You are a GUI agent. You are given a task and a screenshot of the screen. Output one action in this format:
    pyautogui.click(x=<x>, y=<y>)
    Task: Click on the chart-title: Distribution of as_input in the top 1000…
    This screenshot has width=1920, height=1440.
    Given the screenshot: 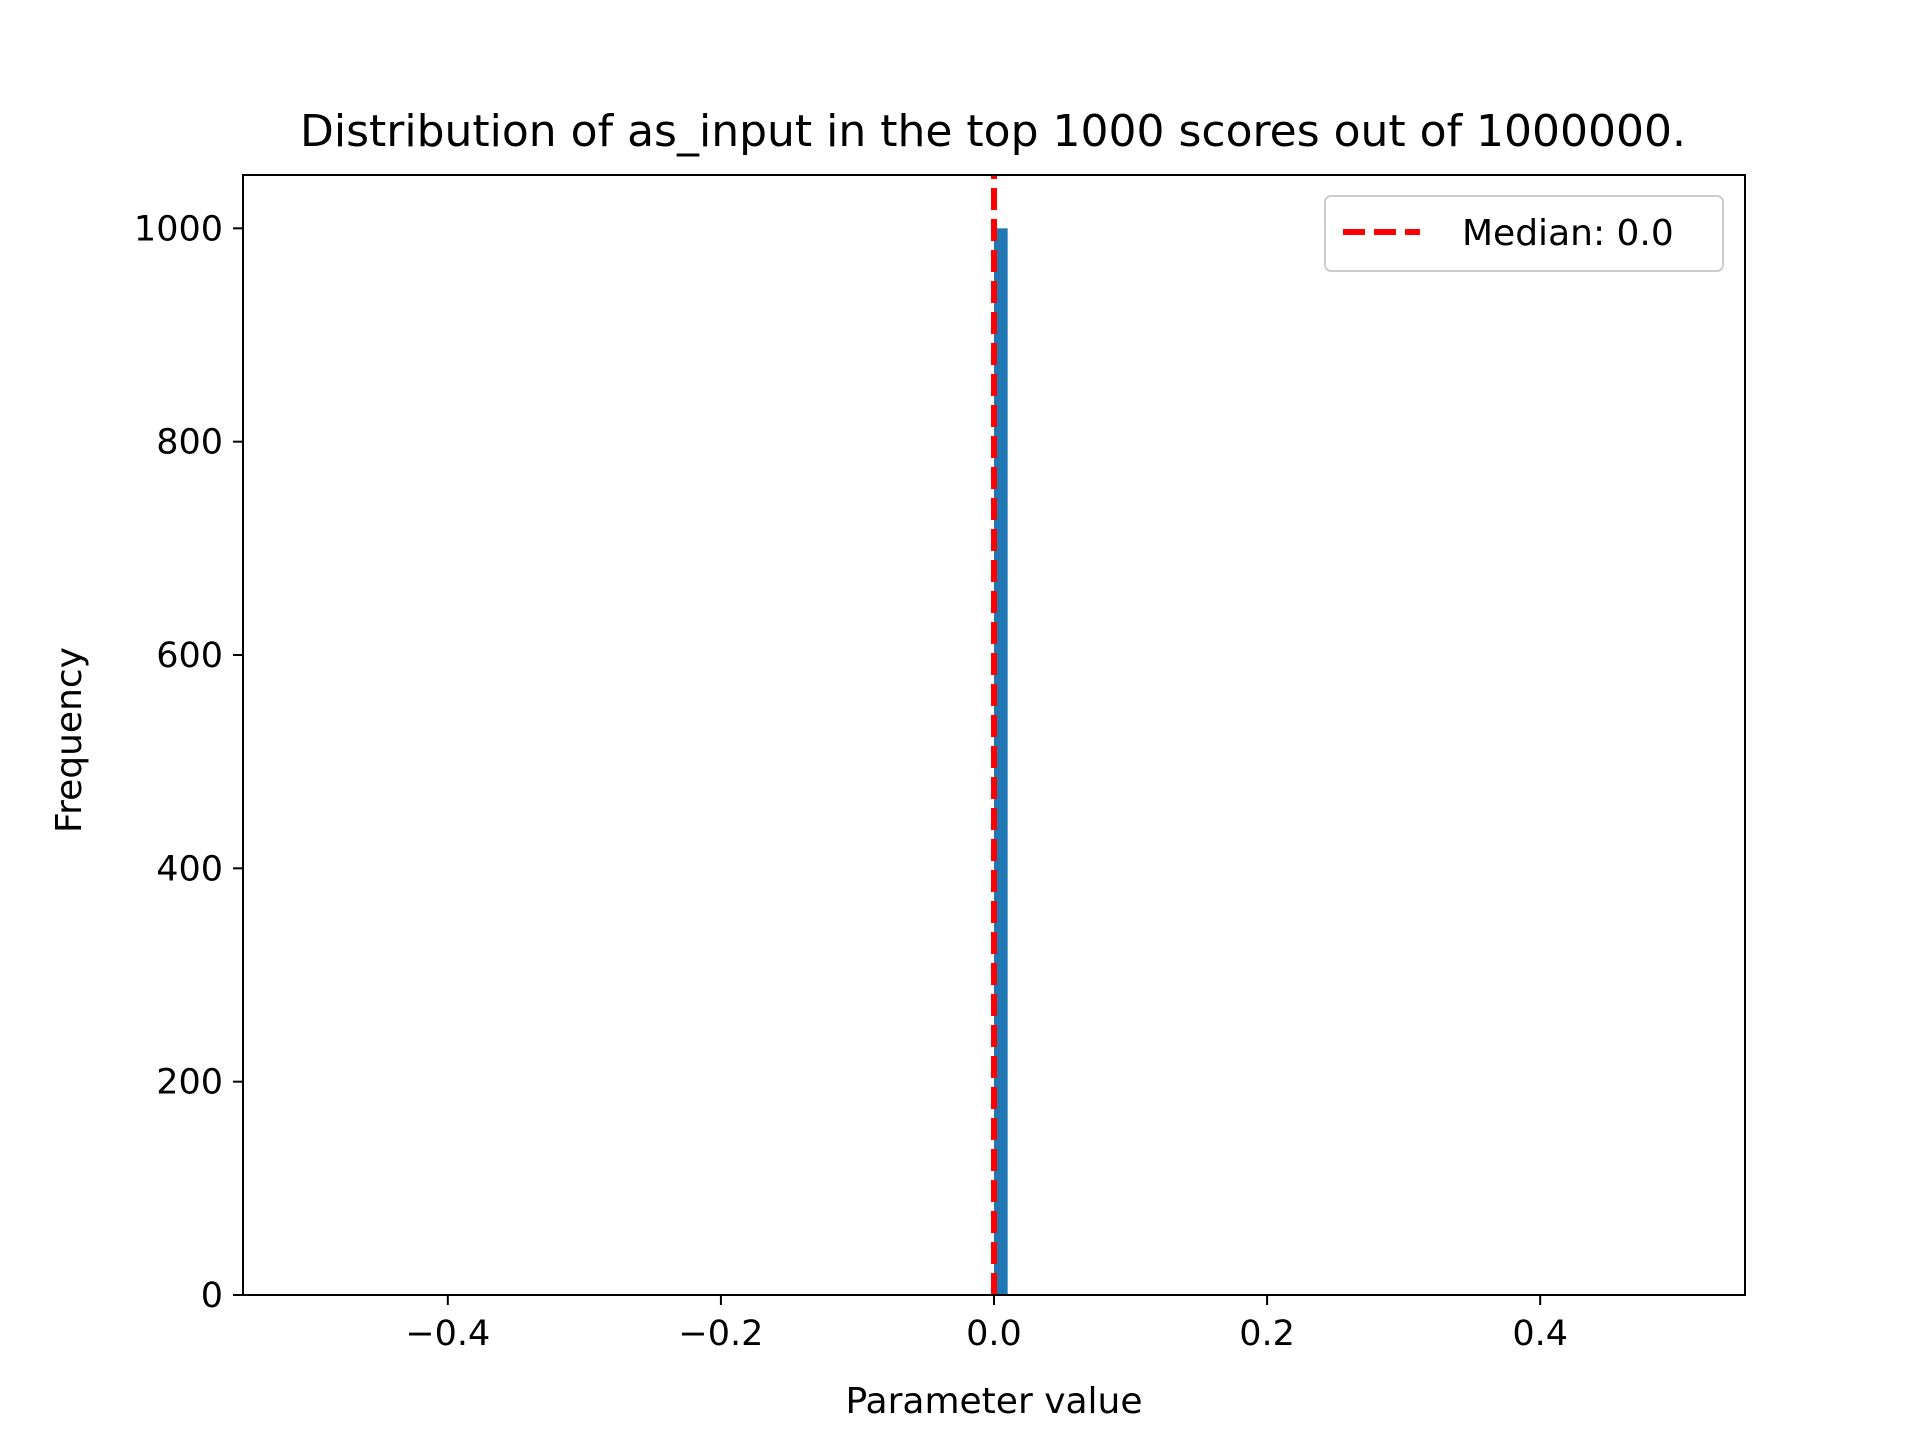 What is the action you would take?
    pyautogui.click(x=993, y=131)
    